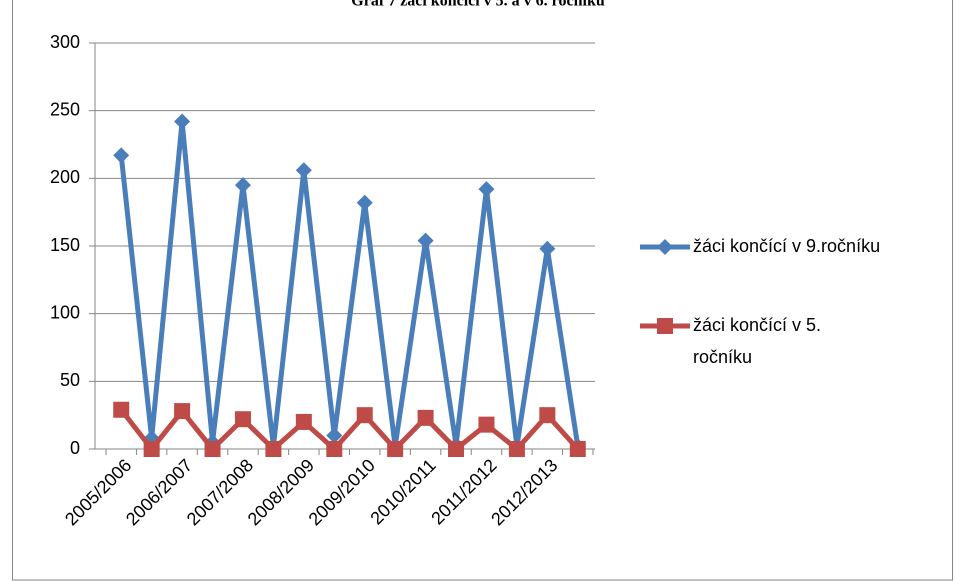 This screenshot has height=581, width=955. What do you see at coordinates (65, 109) in the screenshot?
I see `y-tick-label: 250` at bounding box center [65, 109].